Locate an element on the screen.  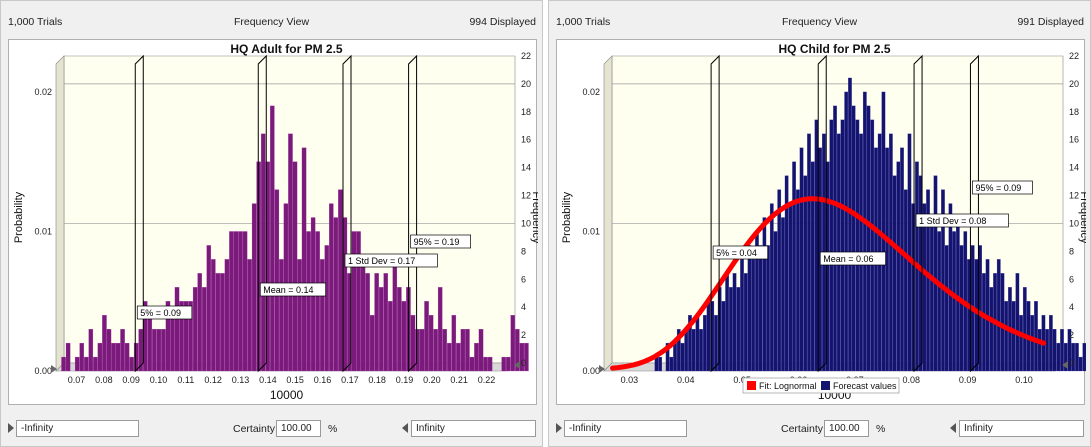
view-label: Frequency View is located at coordinates (271, 22).